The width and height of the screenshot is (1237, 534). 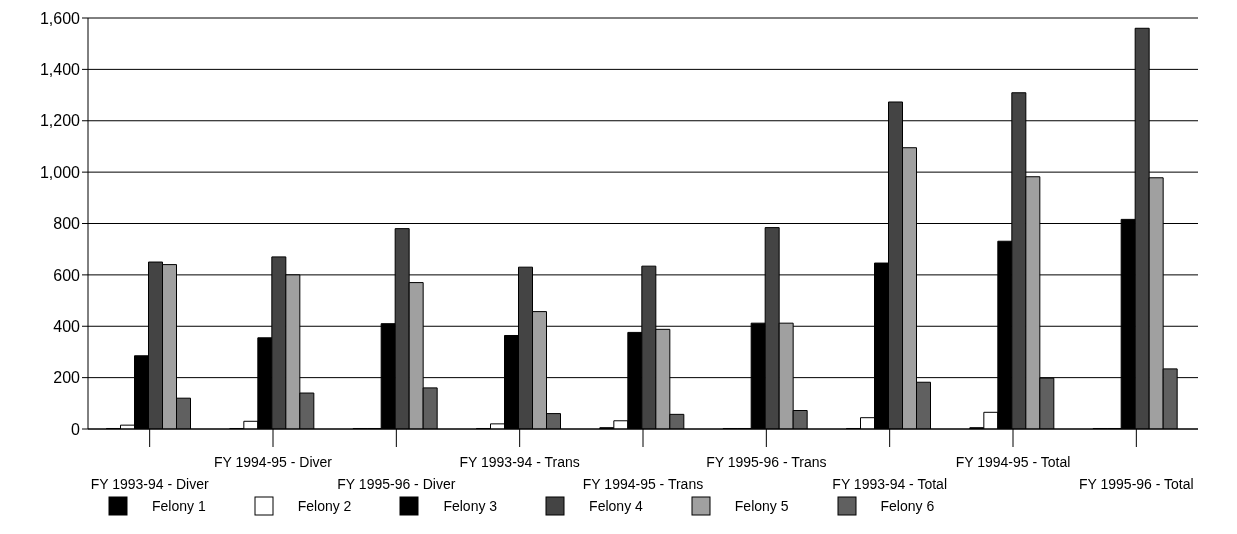 What do you see at coordinates (67, 224) in the screenshot?
I see `y-tick-label: 800` at bounding box center [67, 224].